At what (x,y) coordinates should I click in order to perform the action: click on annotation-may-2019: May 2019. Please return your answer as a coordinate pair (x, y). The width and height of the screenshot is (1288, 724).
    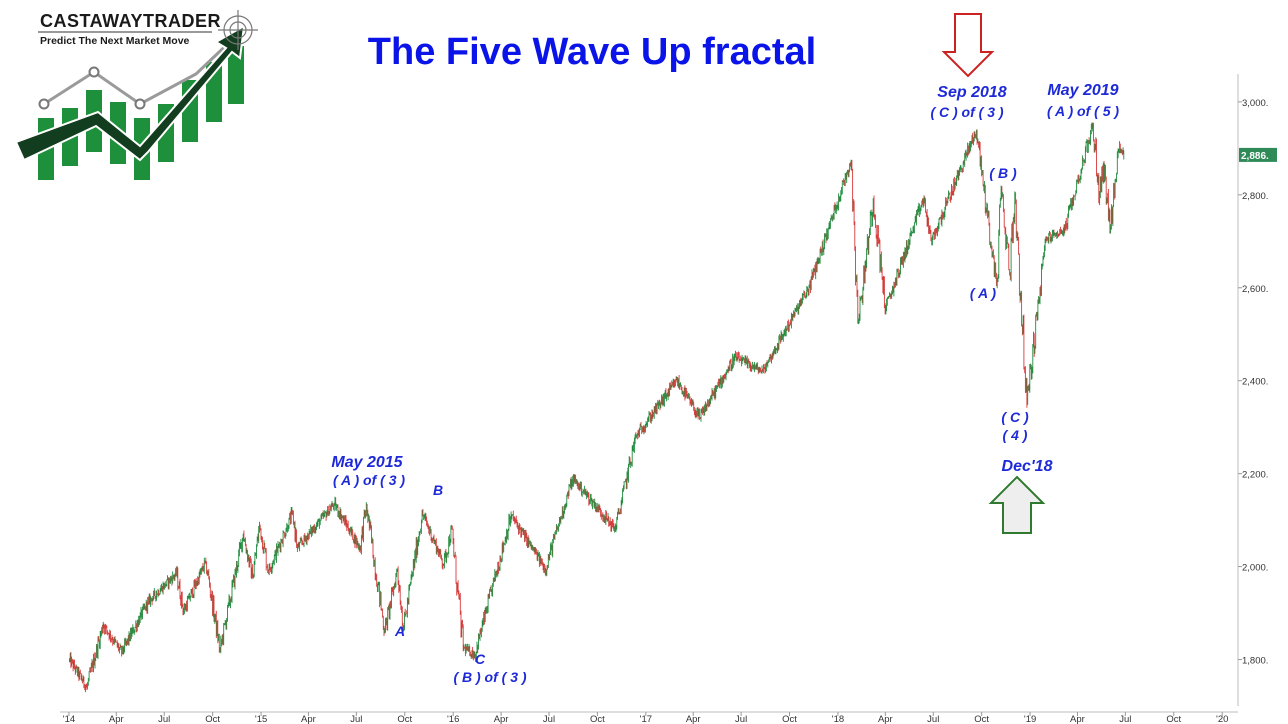
    Looking at the image, I should click on (1082, 90).